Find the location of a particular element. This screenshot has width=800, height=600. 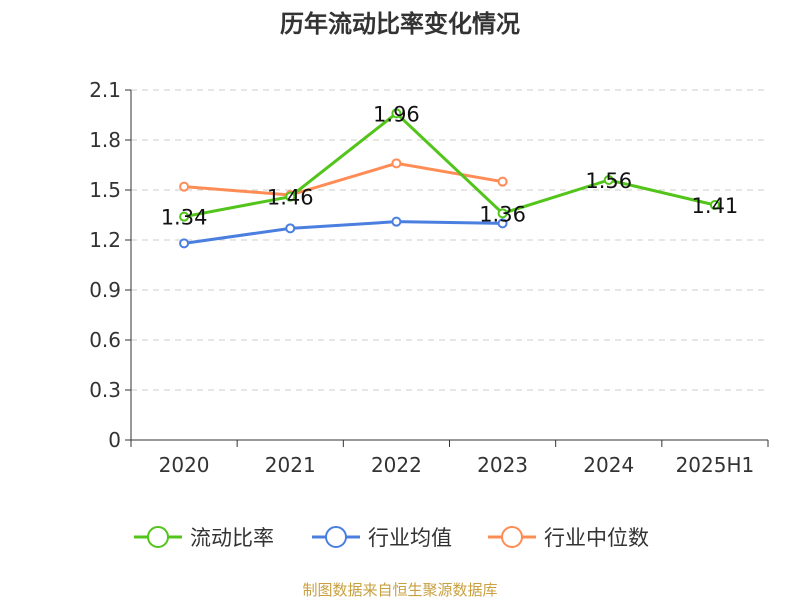

y-tick-label: 1.2 is located at coordinates (105, 240).